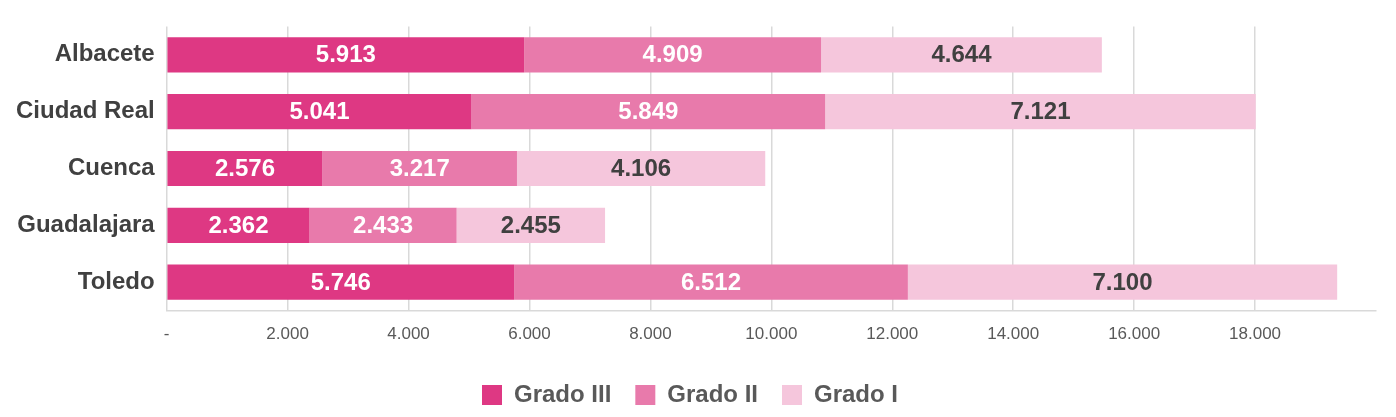 The image size is (1396, 417). I want to click on data-label: 3.217, so click(419, 168).